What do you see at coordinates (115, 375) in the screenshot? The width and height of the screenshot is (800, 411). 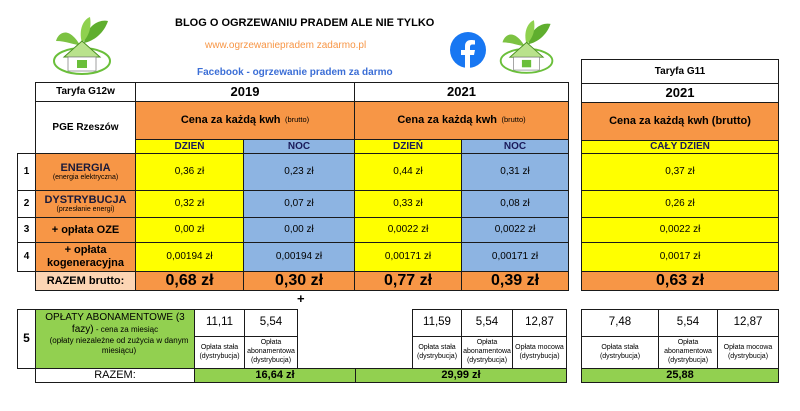 I see `fees-total-label: RAZEM:` at bounding box center [115, 375].